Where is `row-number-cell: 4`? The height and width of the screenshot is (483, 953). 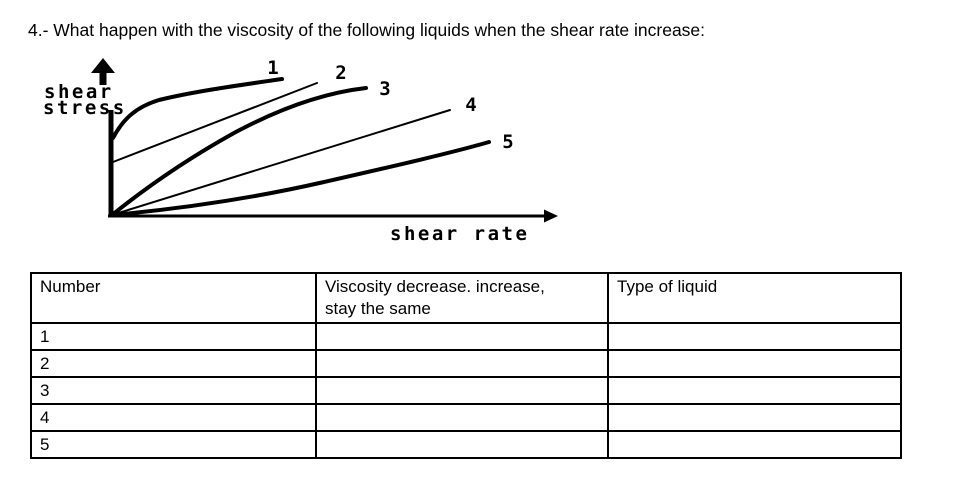
row-number-cell: 4 is located at coordinates (173, 417).